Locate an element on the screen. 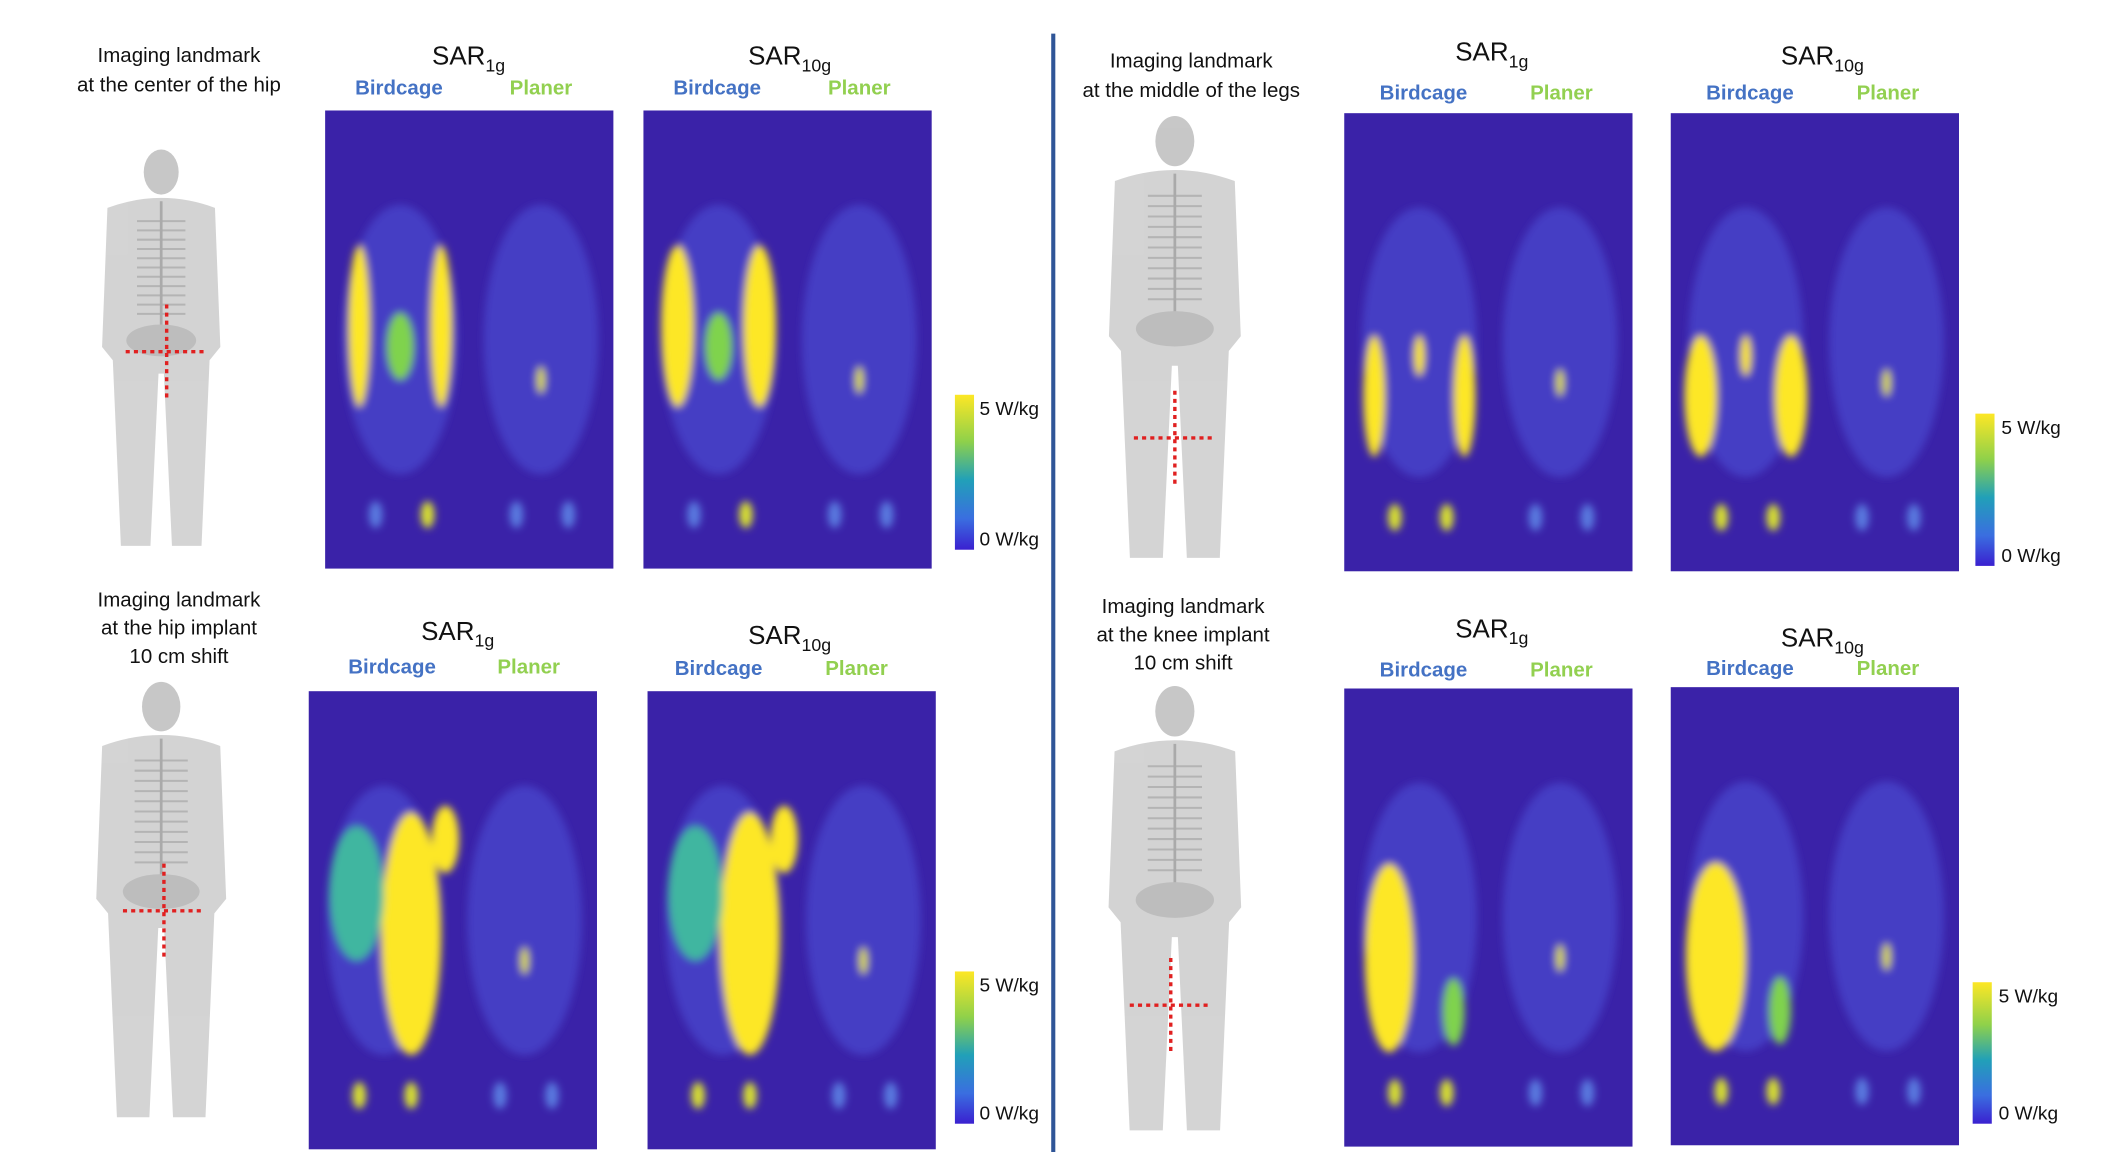 Image resolution: width=2112 pixels, height=1152 pixels. colorbar-min: 0 W/kg is located at coordinates (1008, 1114).